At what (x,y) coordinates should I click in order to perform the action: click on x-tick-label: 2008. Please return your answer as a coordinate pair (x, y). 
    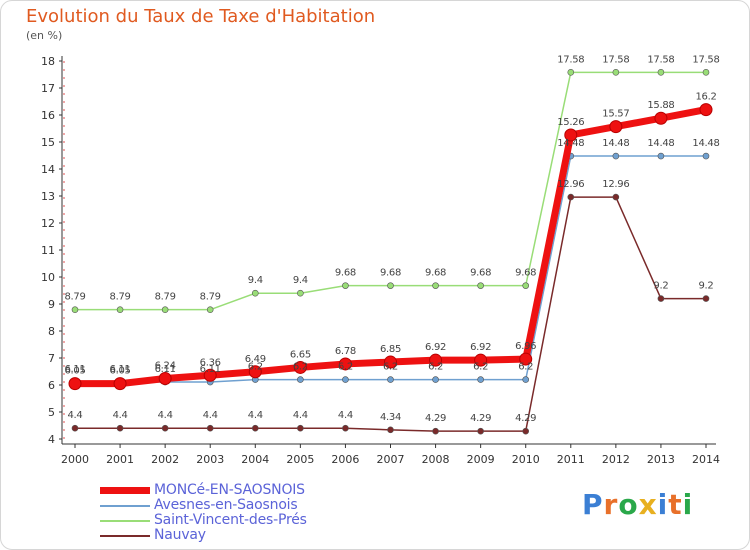
    Looking at the image, I should click on (436, 459).